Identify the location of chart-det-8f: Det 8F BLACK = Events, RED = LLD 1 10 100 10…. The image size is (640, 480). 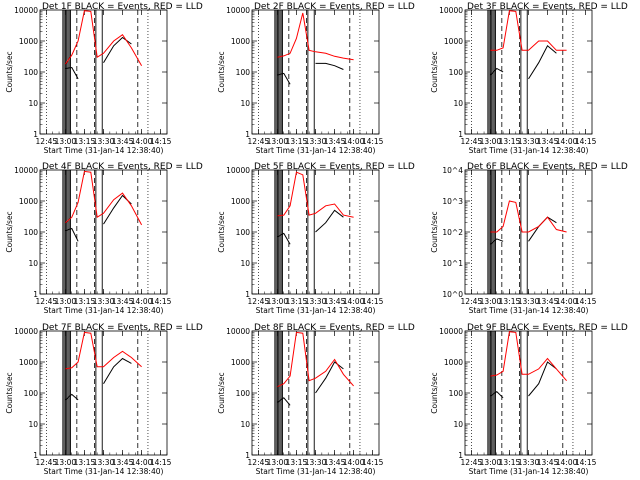
(316, 399).